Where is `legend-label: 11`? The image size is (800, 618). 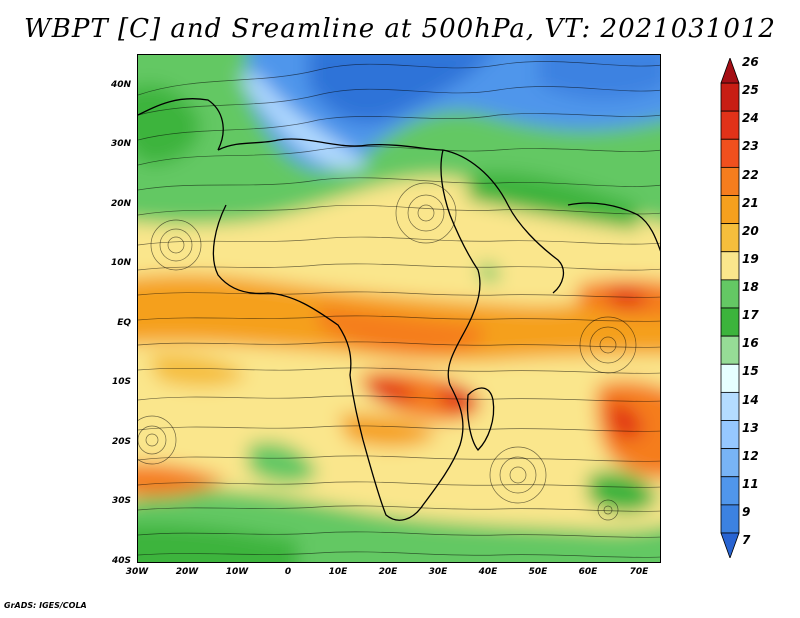 legend-label: 11 is located at coordinates (750, 483).